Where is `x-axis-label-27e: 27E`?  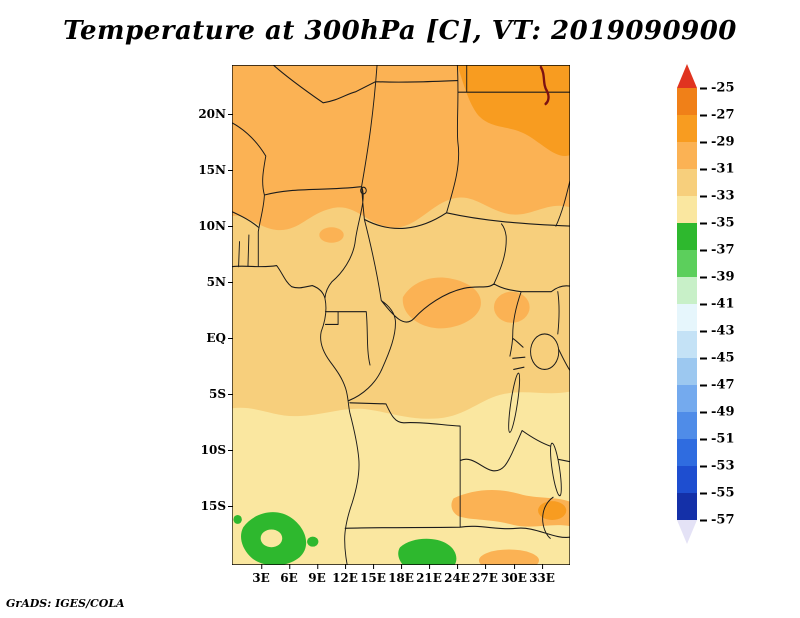
x-axis-label-27e: 27E is located at coordinates (485, 574).